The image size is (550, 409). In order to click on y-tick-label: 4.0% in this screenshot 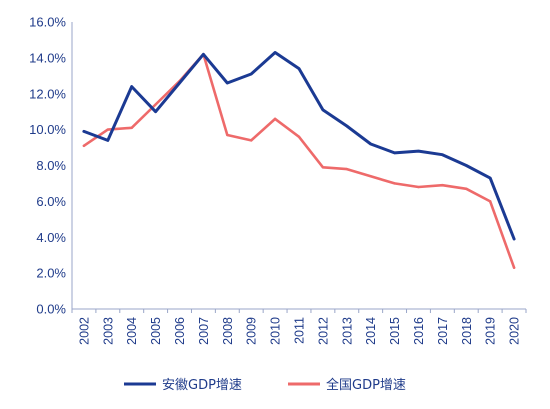, I will do `click(51, 237)`.